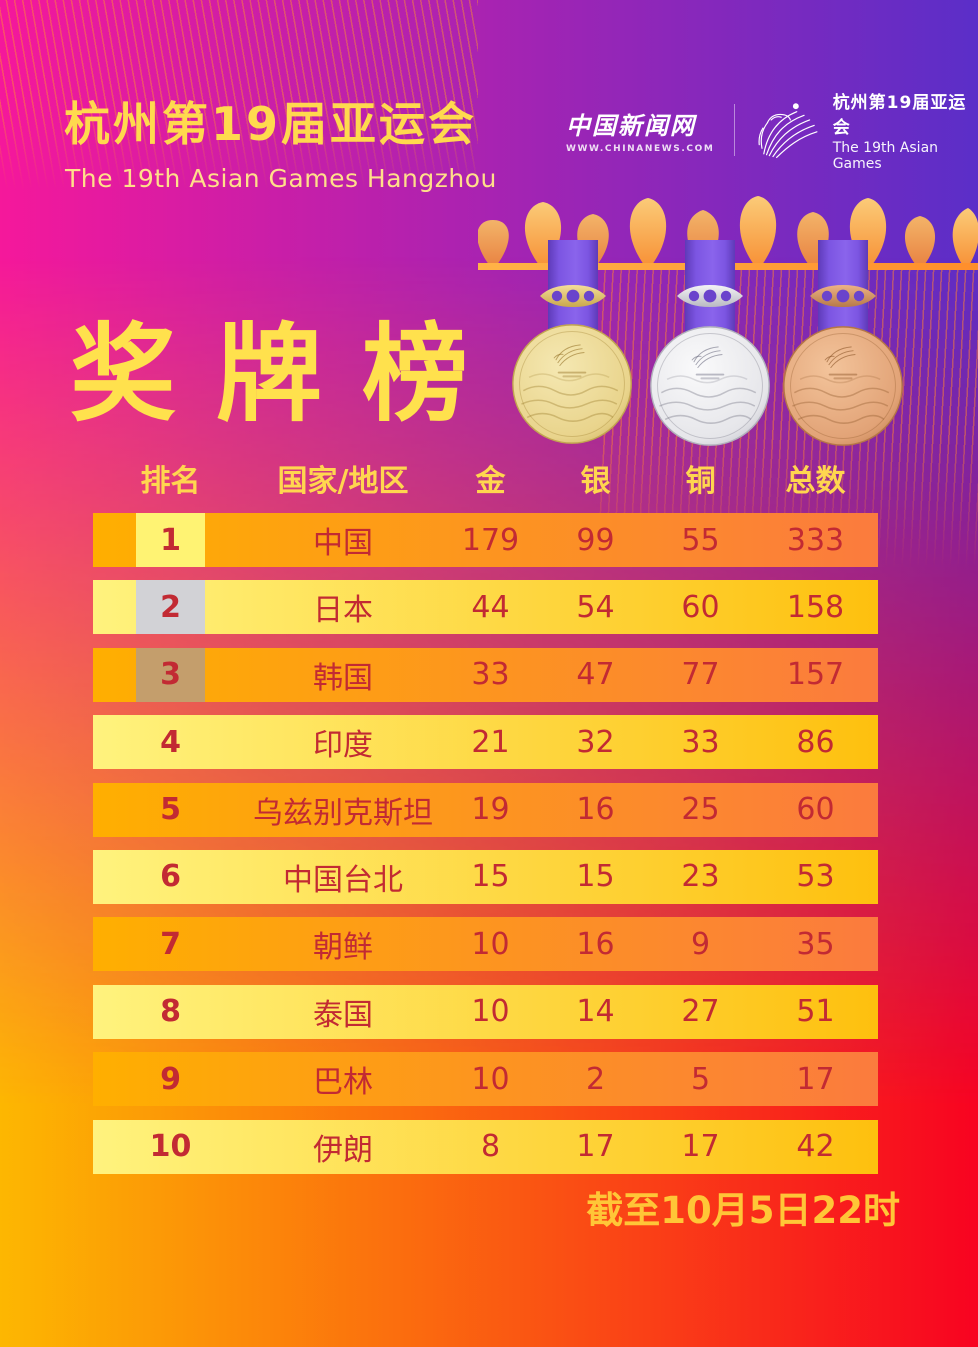 The width and height of the screenshot is (978, 1347). Describe the element at coordinates (815, 675) in the screenshot. I see `total-count: 157` at that location.